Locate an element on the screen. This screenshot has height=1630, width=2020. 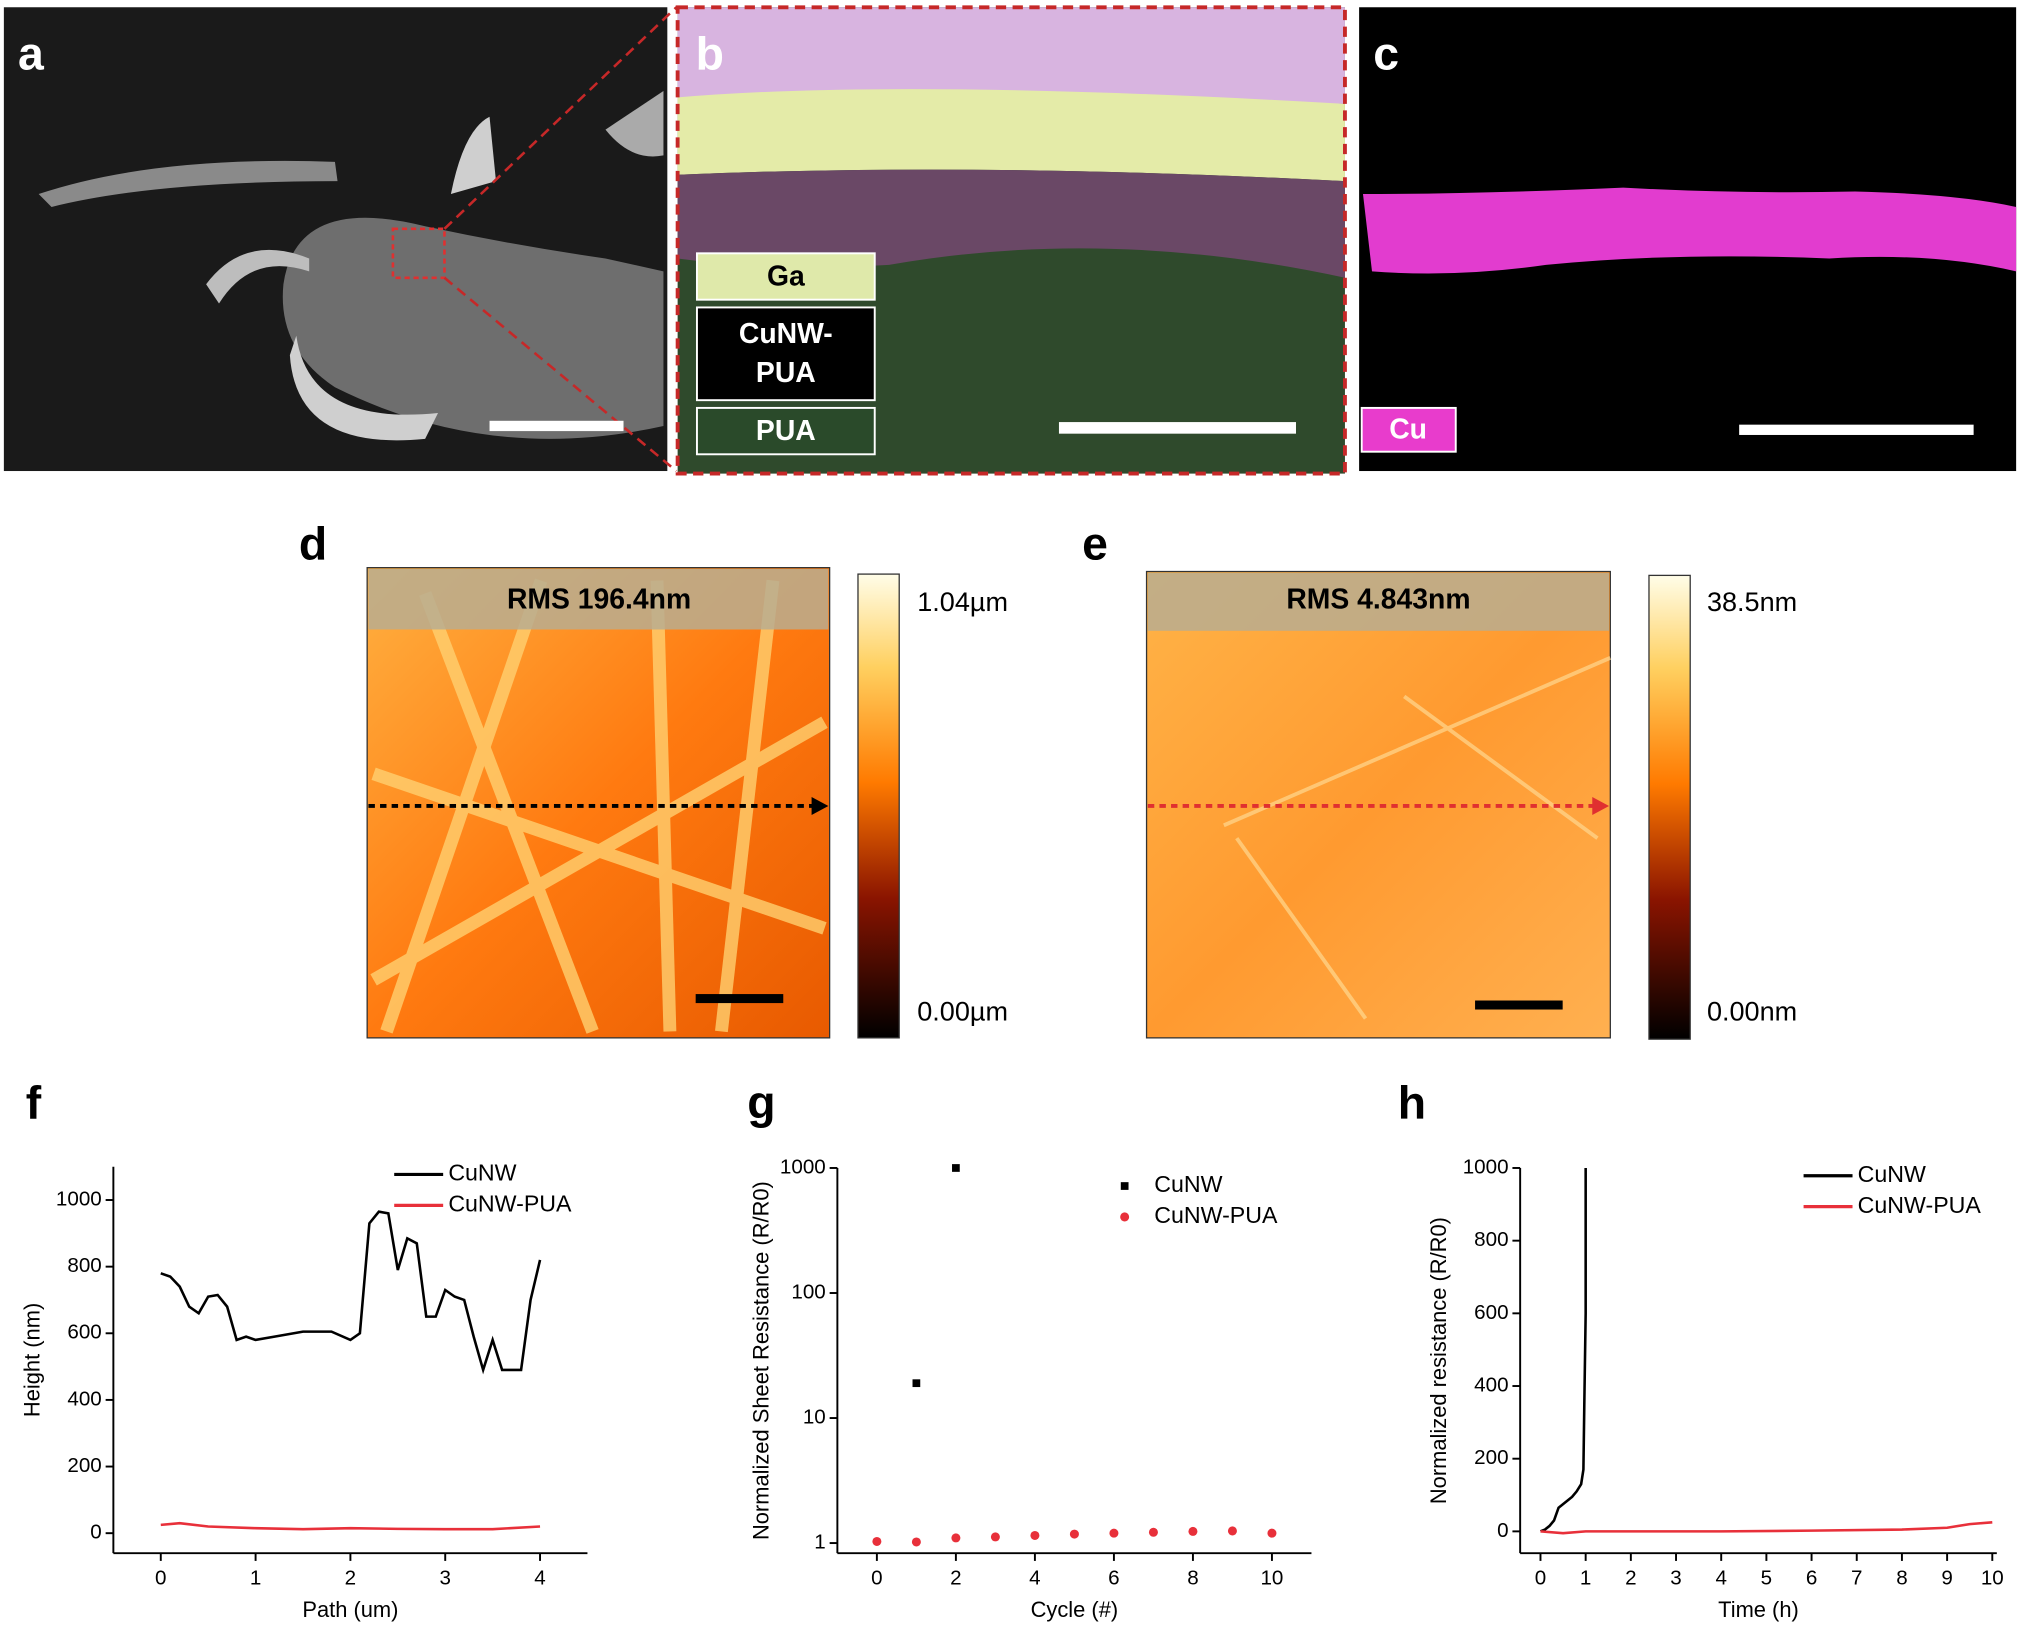
zoom-frame is located at coordinates (1011, 240).